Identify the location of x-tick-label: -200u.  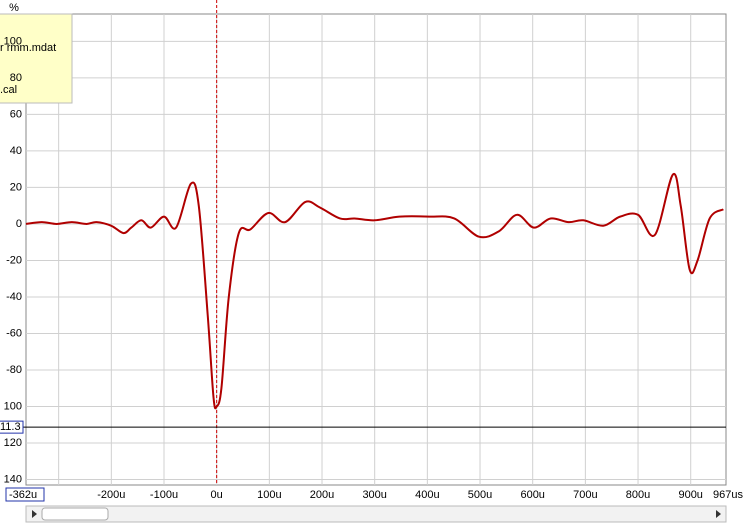
(111, 495).